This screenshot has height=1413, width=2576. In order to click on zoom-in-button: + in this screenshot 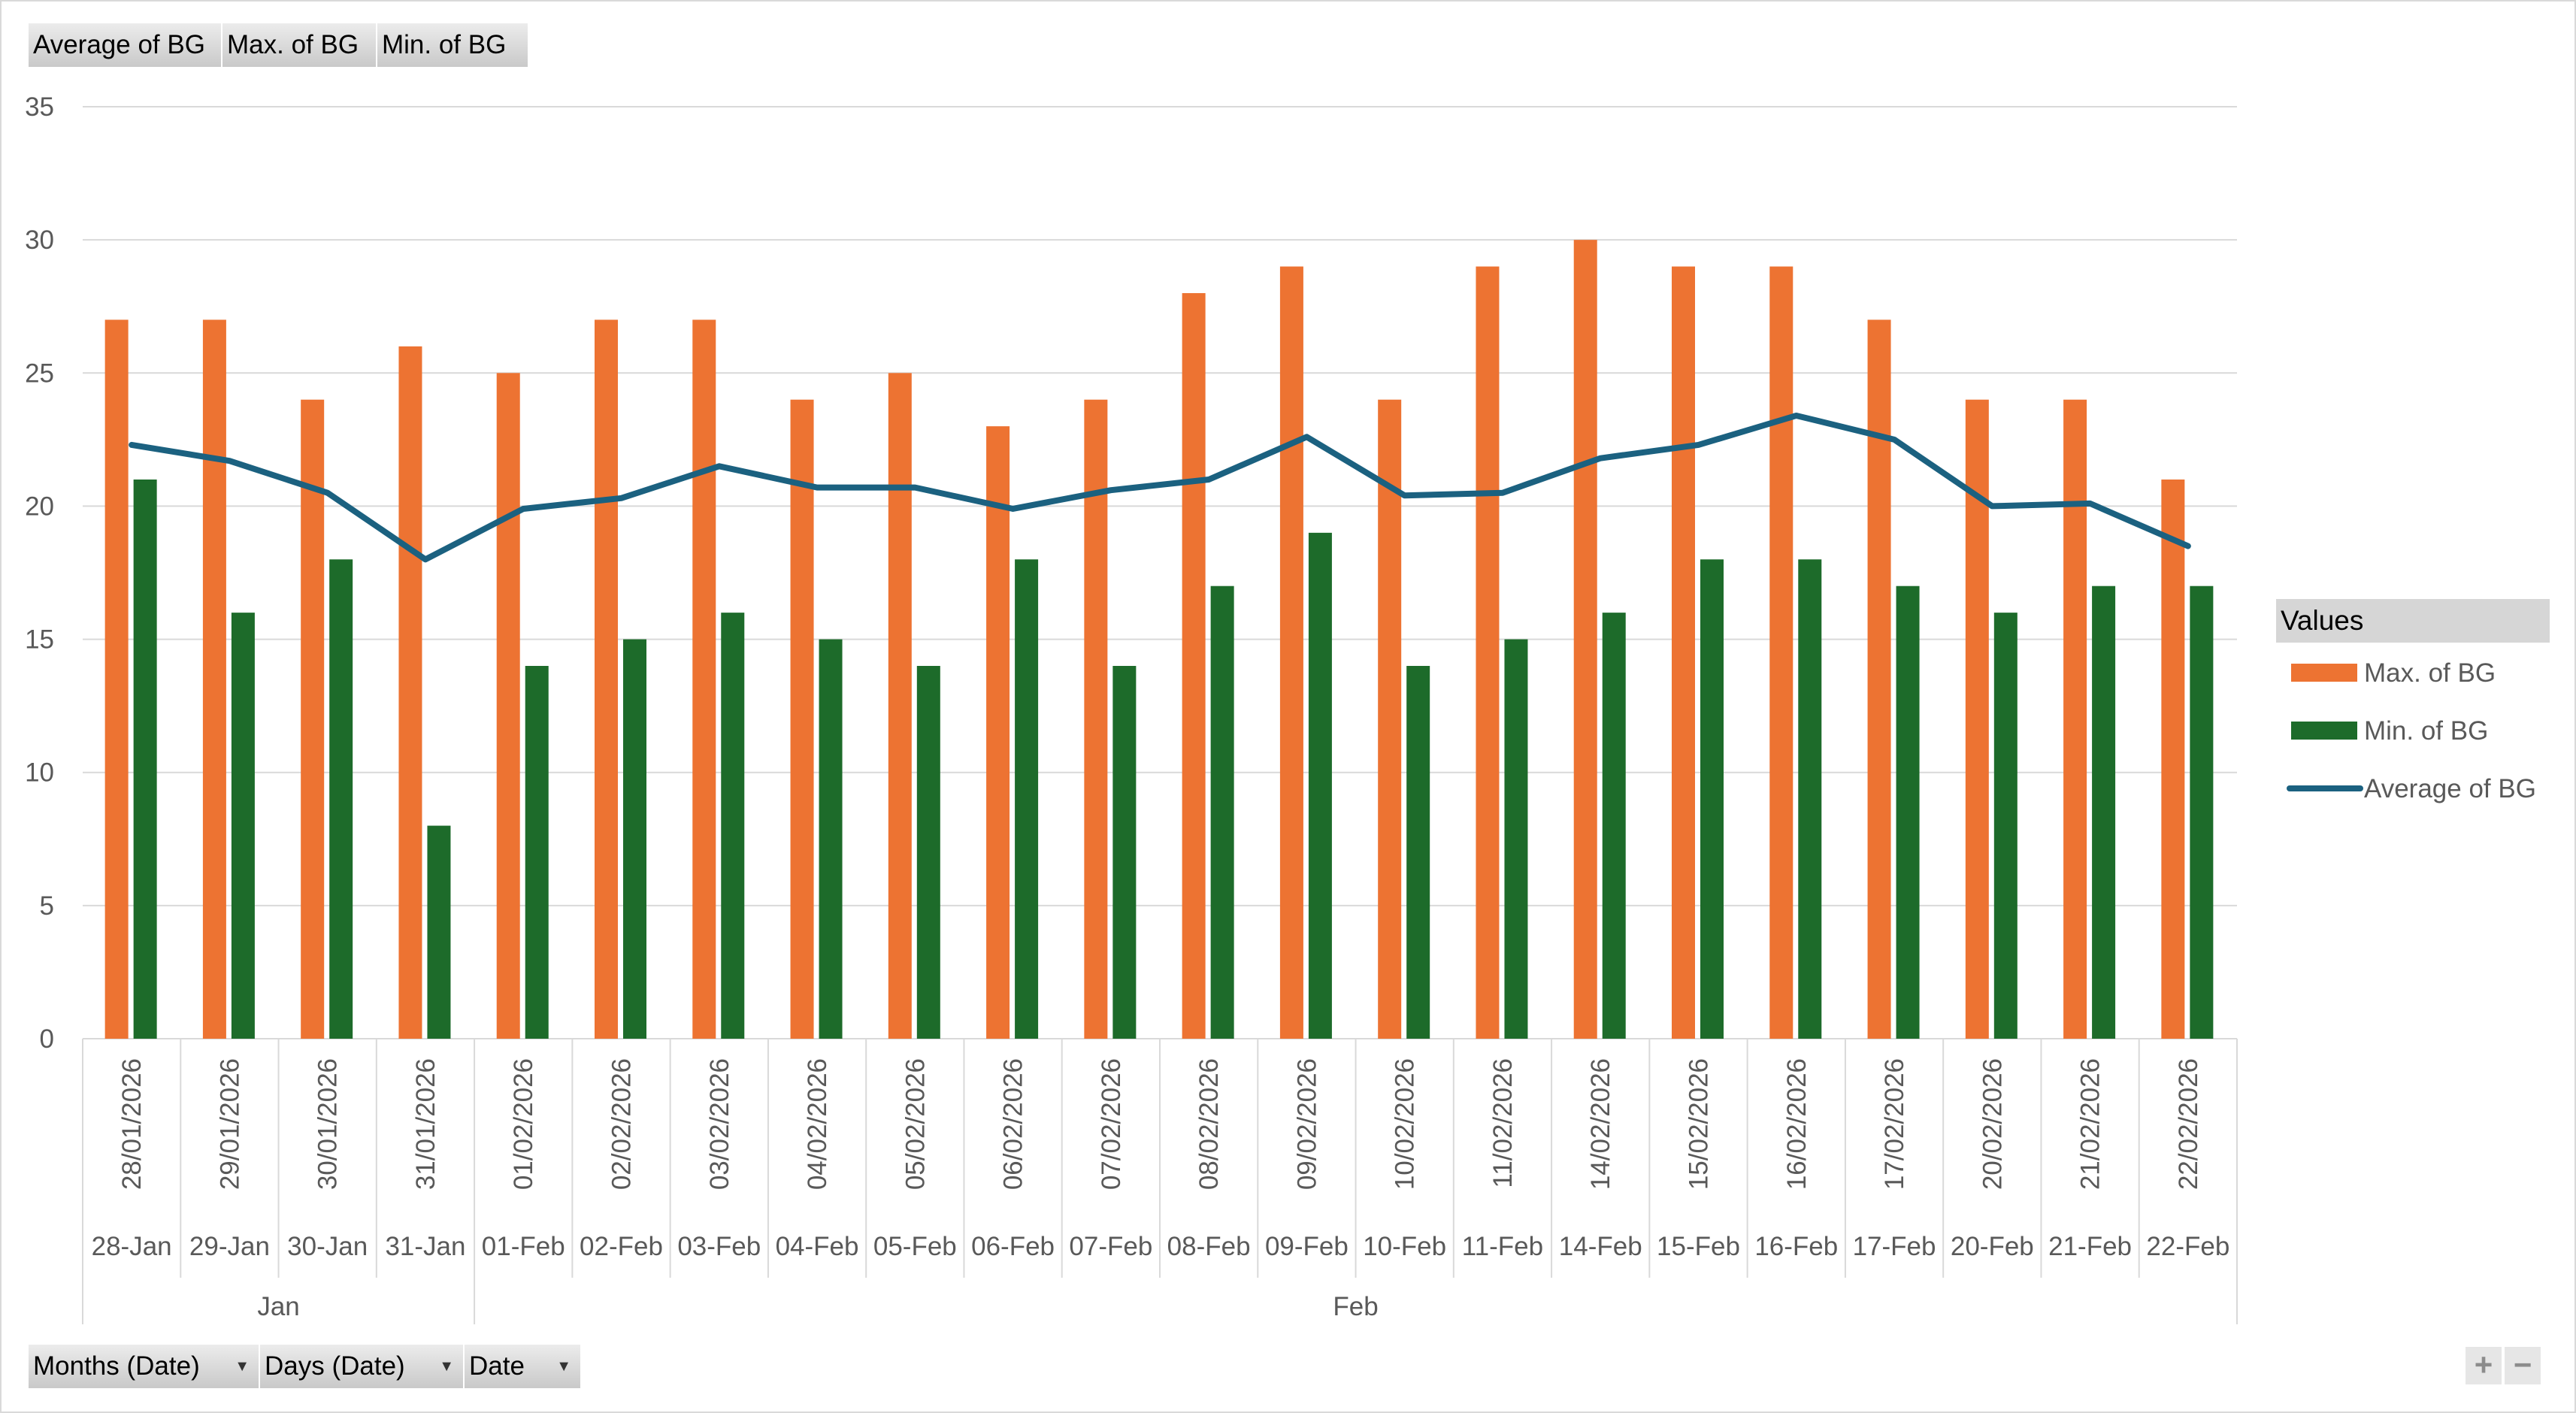, I will do `click(2484, 1366)`.